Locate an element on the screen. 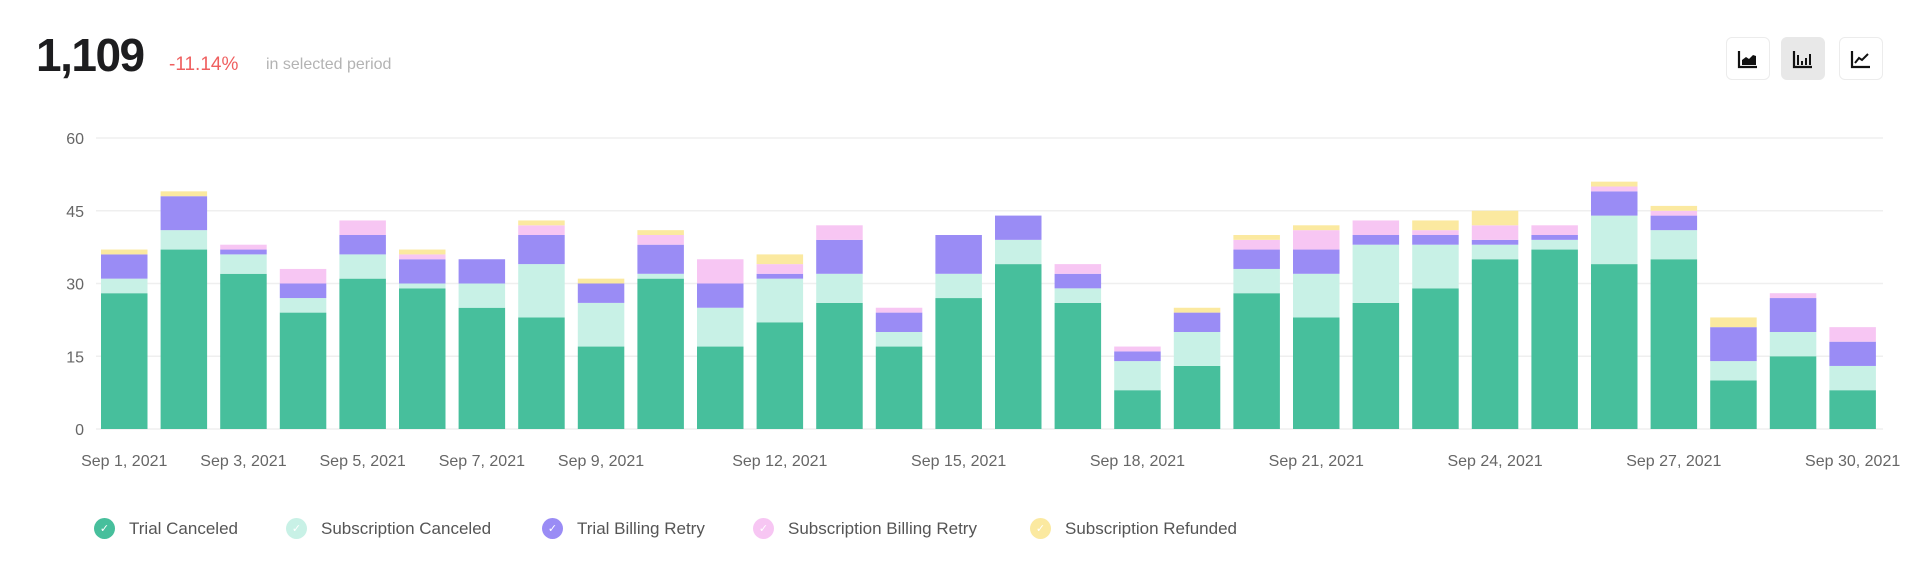  legend-item-subscription-canceled: ✓ Subscription Canceled is located at coordinates (388, 528).